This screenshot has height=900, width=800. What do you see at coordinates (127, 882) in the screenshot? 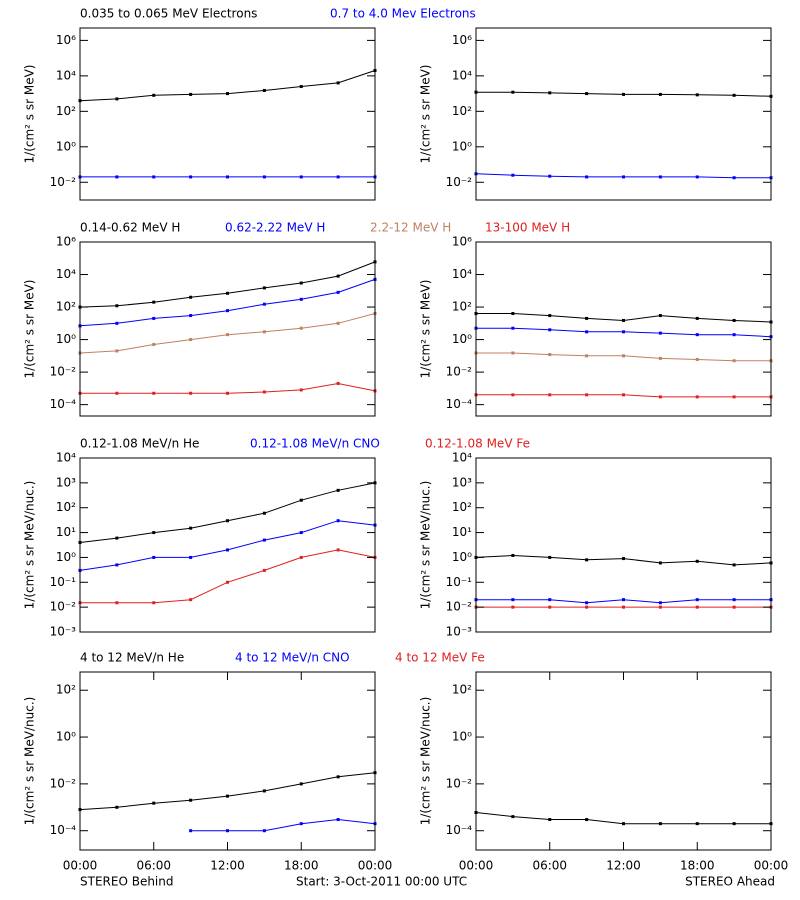
I see `footer-left: STEREO Behind` at bounding box center [127, 882].